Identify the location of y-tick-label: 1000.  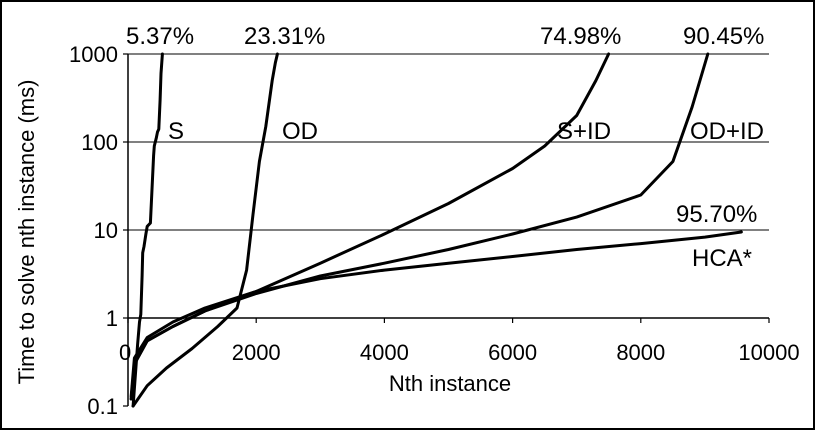
(93, 54).